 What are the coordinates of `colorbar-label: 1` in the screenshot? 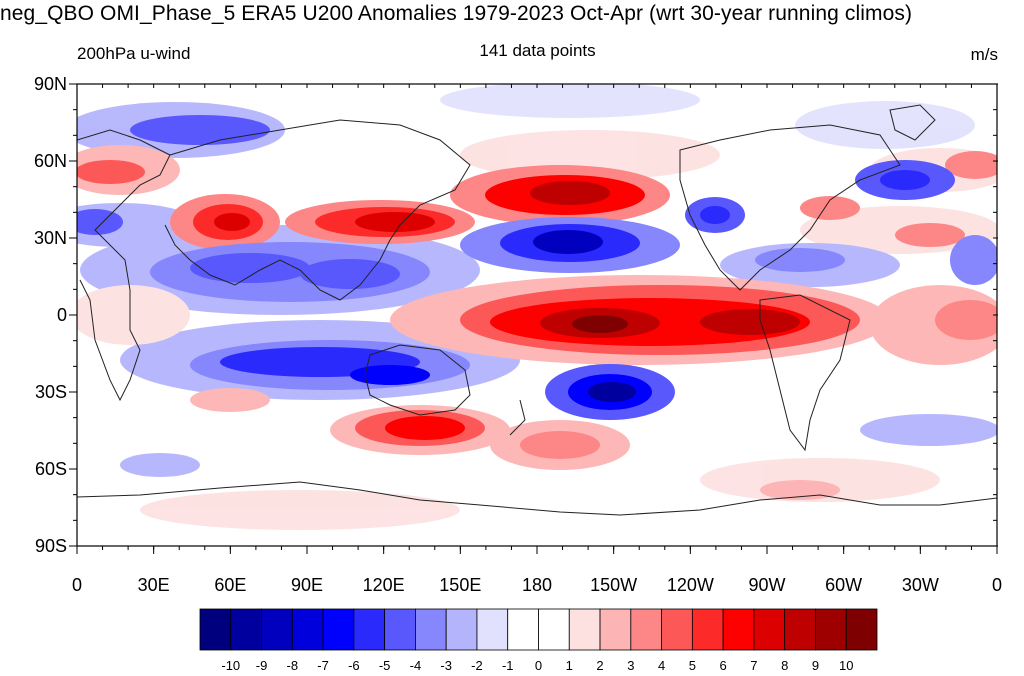 It's located at (569, 665).